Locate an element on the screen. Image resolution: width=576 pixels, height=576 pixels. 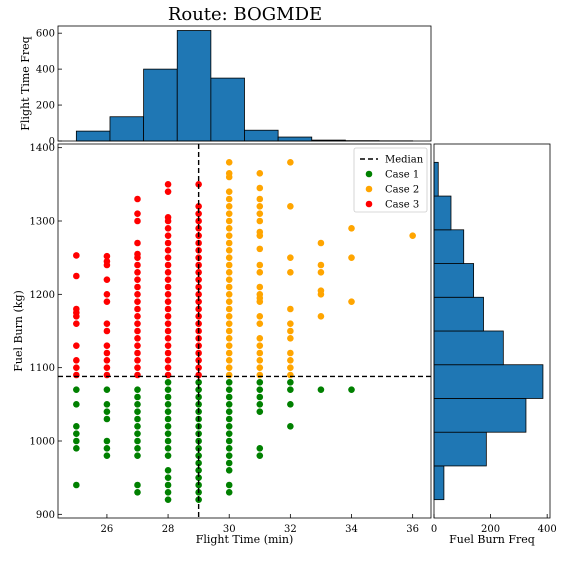
y-tick-label: 1100 is located at coordinates (42, 368).